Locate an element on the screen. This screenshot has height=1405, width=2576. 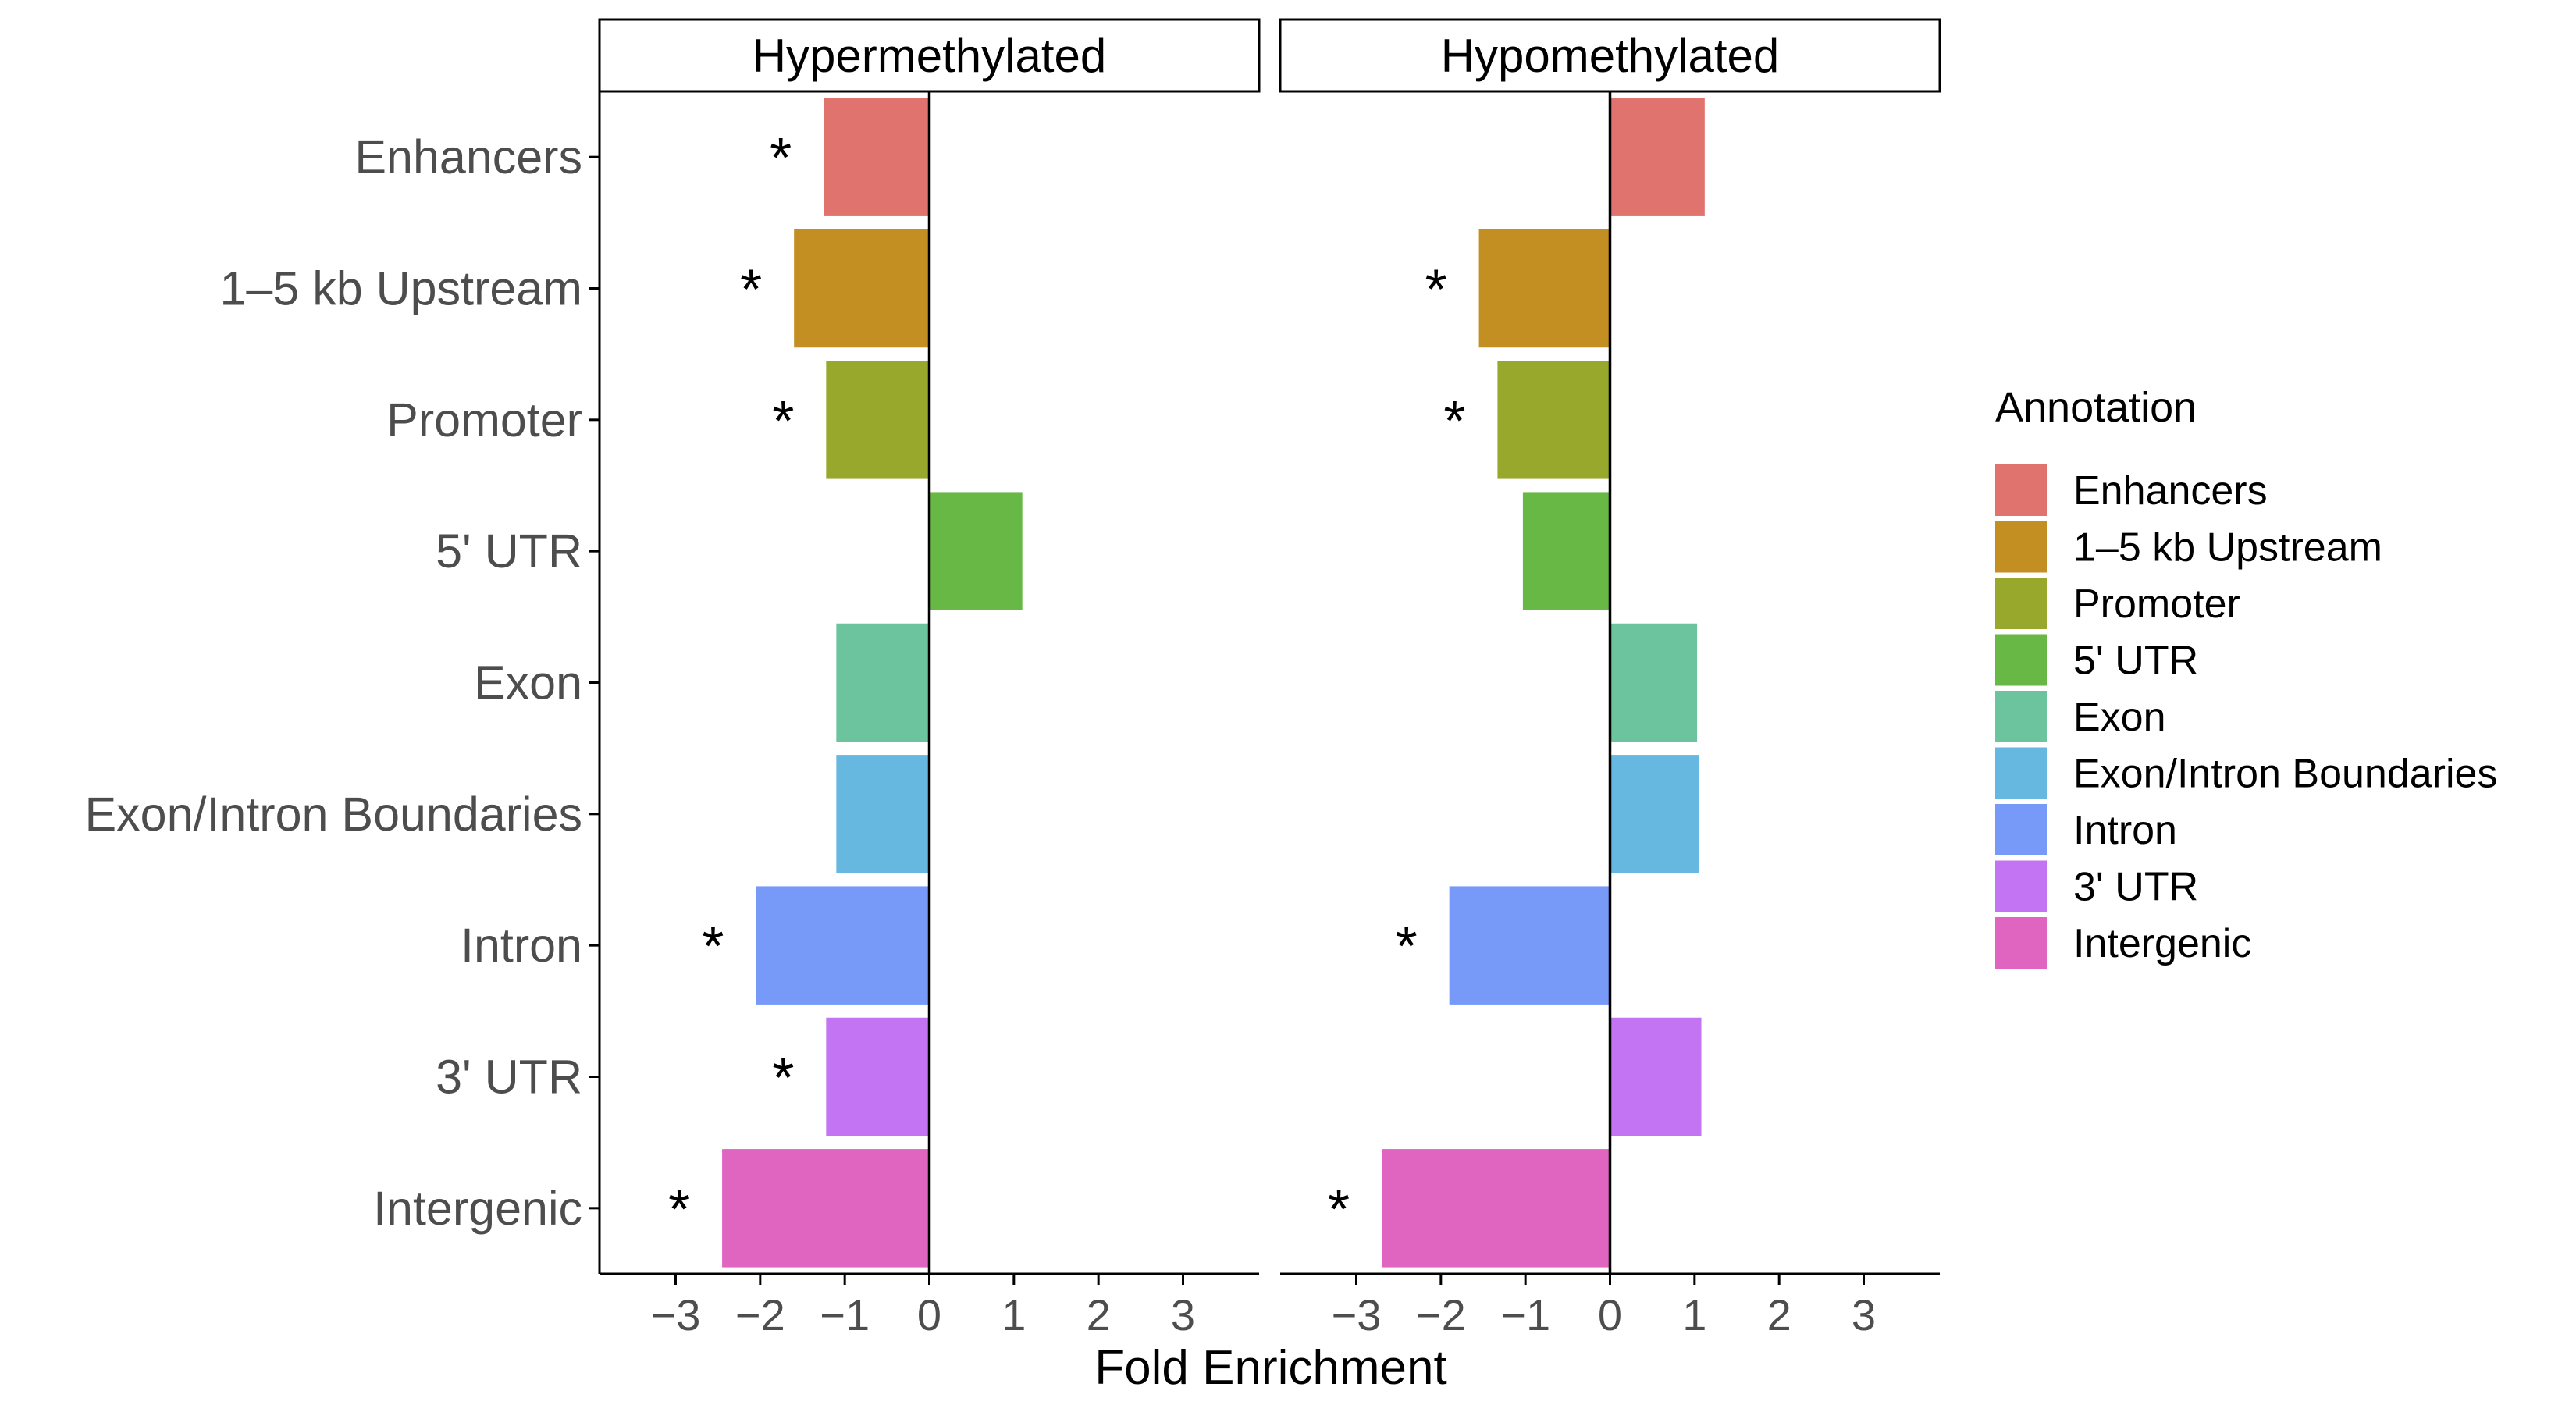
legend-label: Intergenic is located at coordinates (2162, 944).